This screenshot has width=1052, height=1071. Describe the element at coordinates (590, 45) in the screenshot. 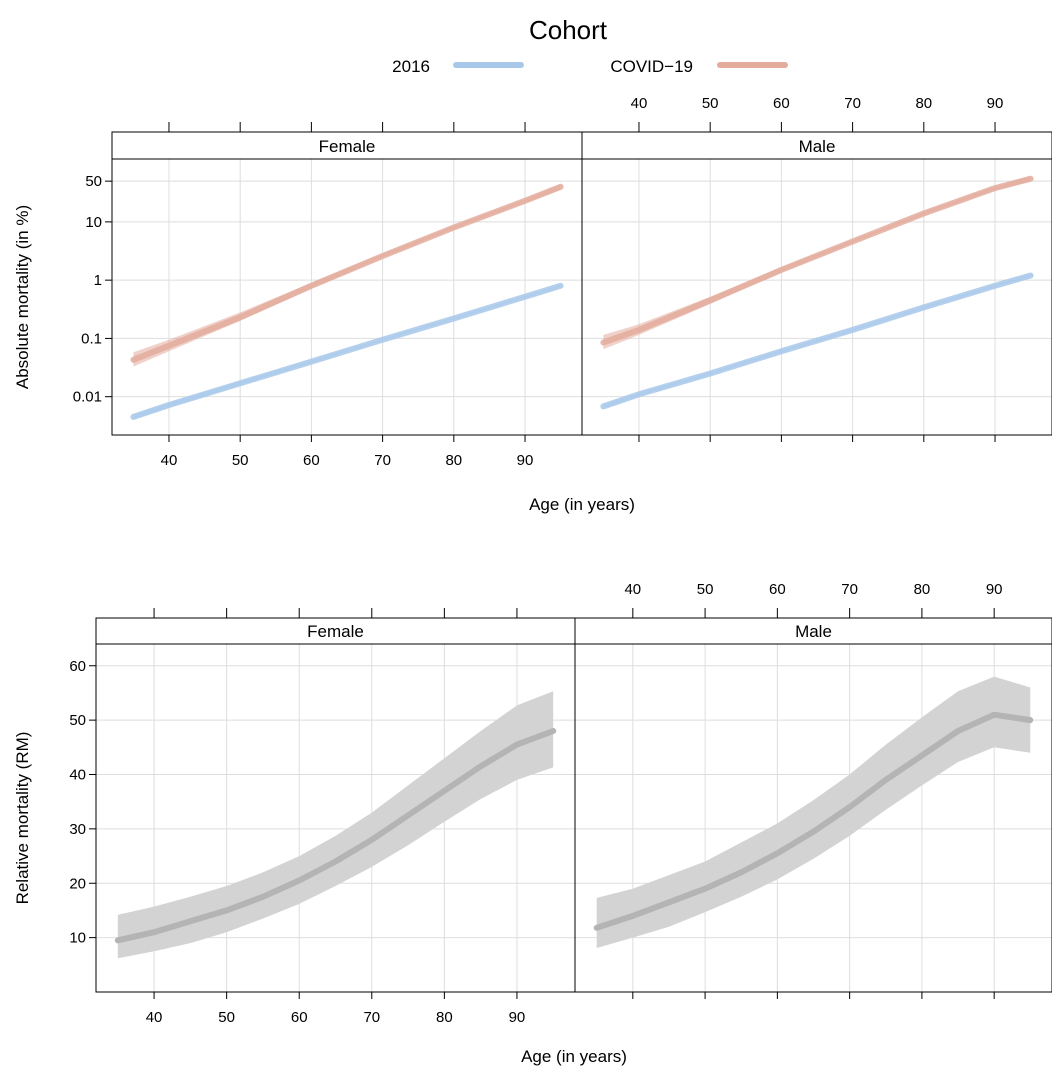

I see `legend: Cohort 2016 COVID−19` at that location.